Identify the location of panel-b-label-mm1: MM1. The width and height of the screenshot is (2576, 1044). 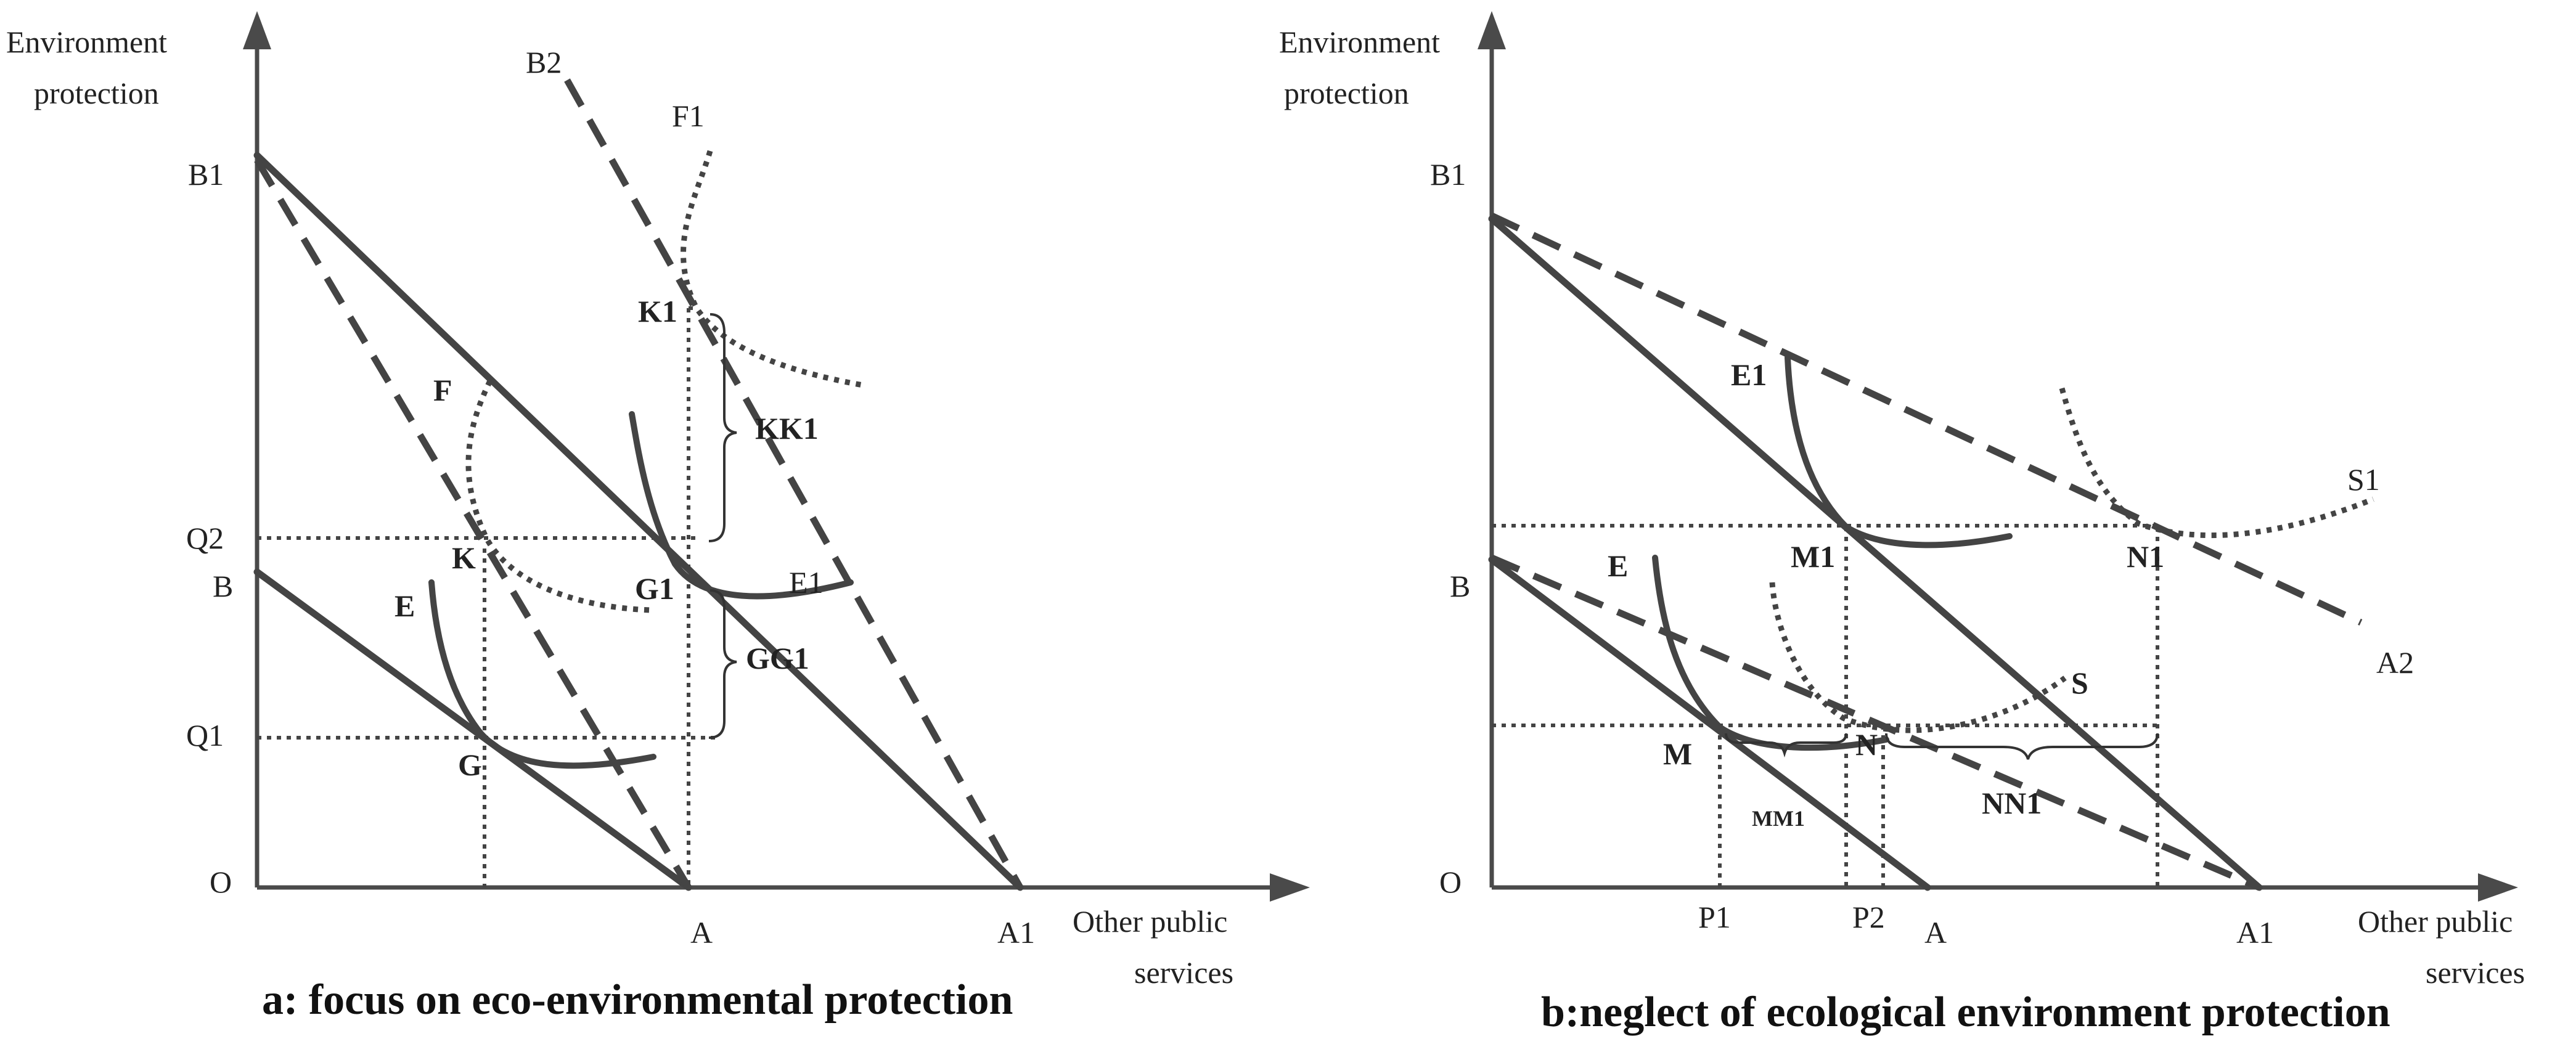
(1778, 818).